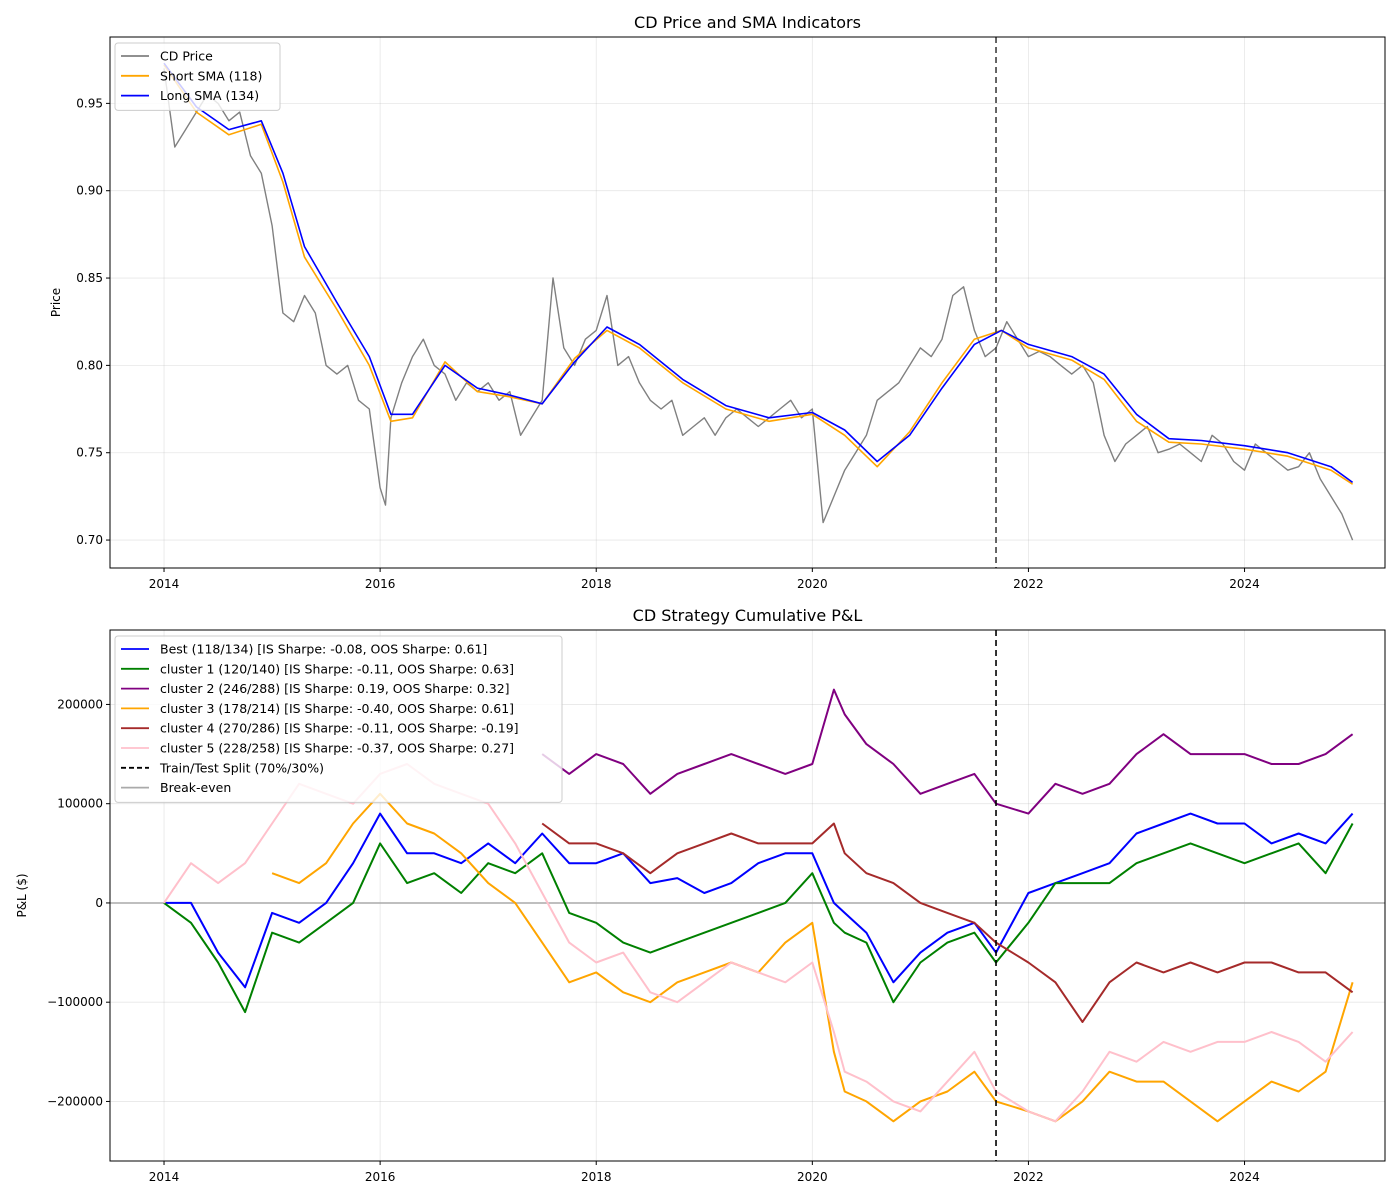  I want to click on y-tick-label: 0, so click(99, 903).